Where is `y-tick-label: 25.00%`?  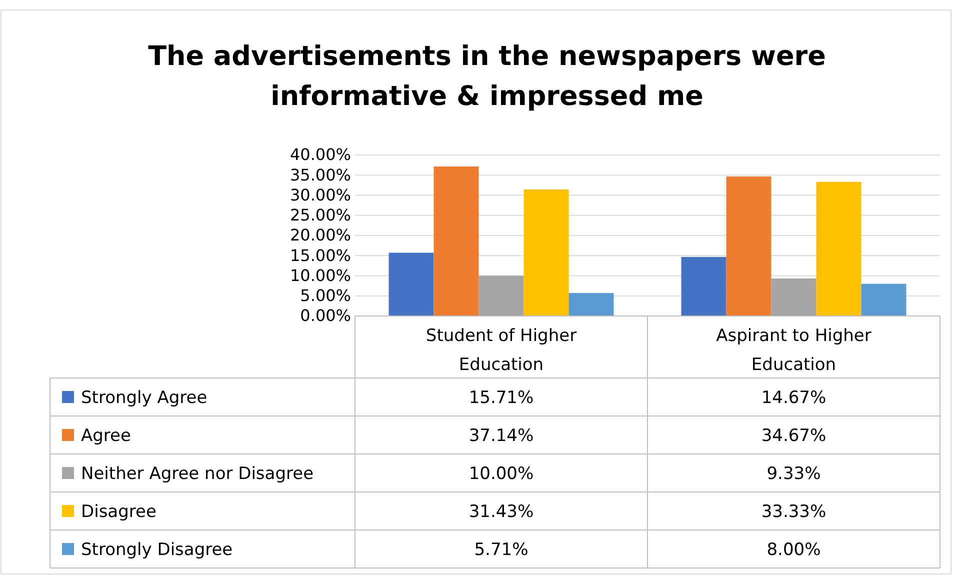 y-tick-label: 25.00% is located at coordinates (320, 214).